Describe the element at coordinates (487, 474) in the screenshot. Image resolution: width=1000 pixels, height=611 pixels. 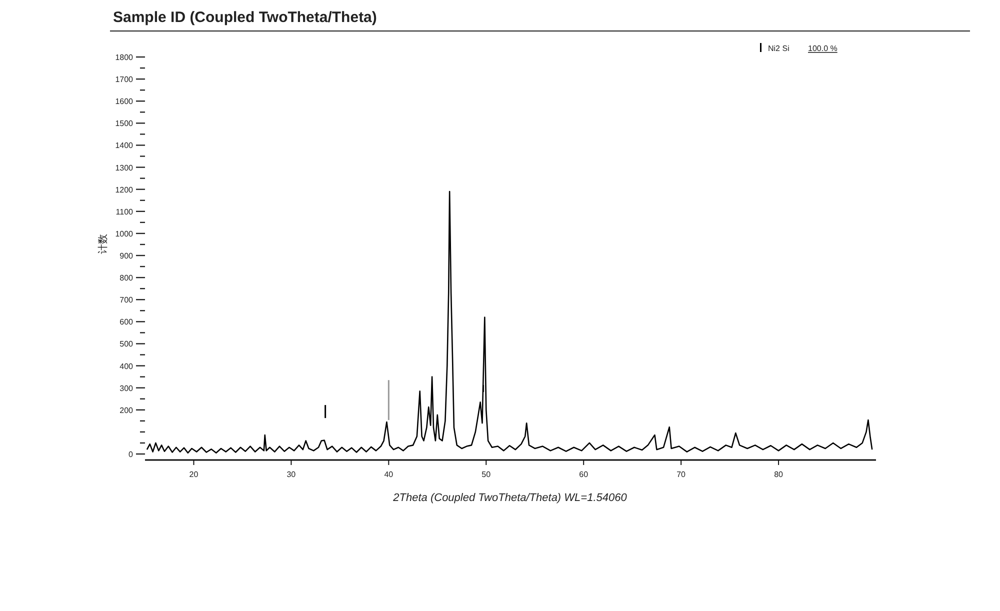
I see `x-tick-label: 50` at that location.